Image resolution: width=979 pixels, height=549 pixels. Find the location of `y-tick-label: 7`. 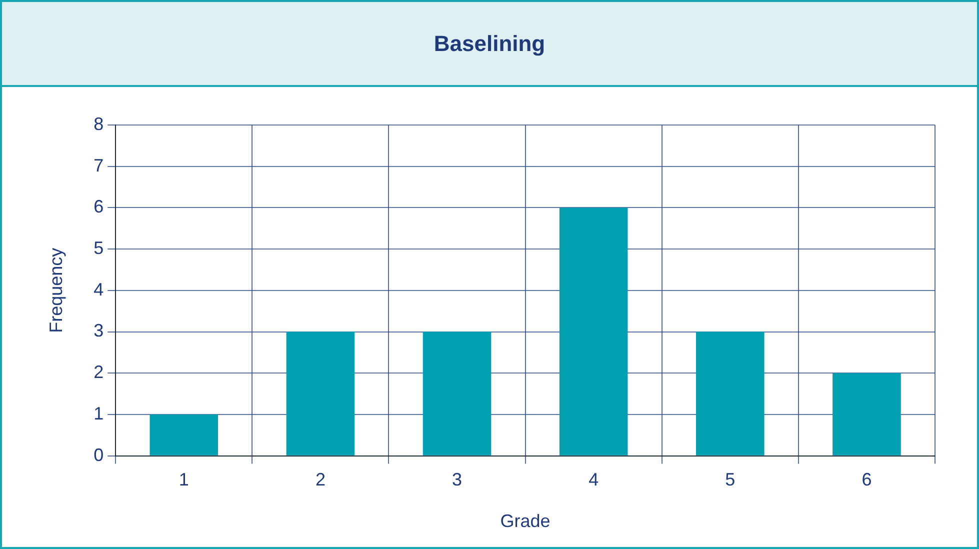

y-tick-label: 7 is located at coordinates (99, 165).